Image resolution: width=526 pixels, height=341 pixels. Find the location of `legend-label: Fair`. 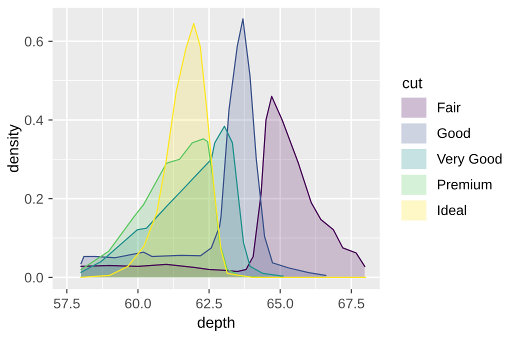

legend-label: Fair is located at coordinates (449, 107).